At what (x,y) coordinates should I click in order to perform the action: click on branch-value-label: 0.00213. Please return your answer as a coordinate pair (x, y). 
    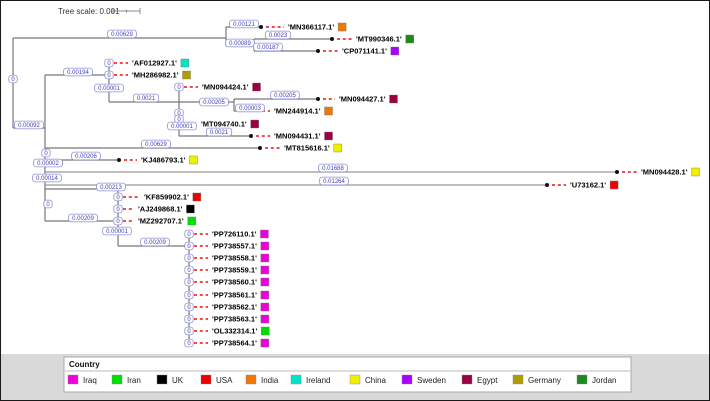
    Looking at the image, I should click on (111, 188).